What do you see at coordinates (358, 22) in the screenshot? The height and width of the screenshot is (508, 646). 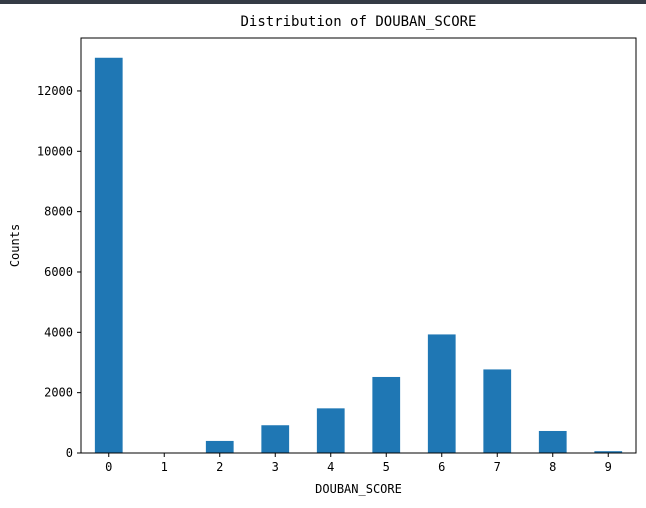 I see `chart-title: Distribution of DOUBAN_SCORE` at bounding box center [358, 22].